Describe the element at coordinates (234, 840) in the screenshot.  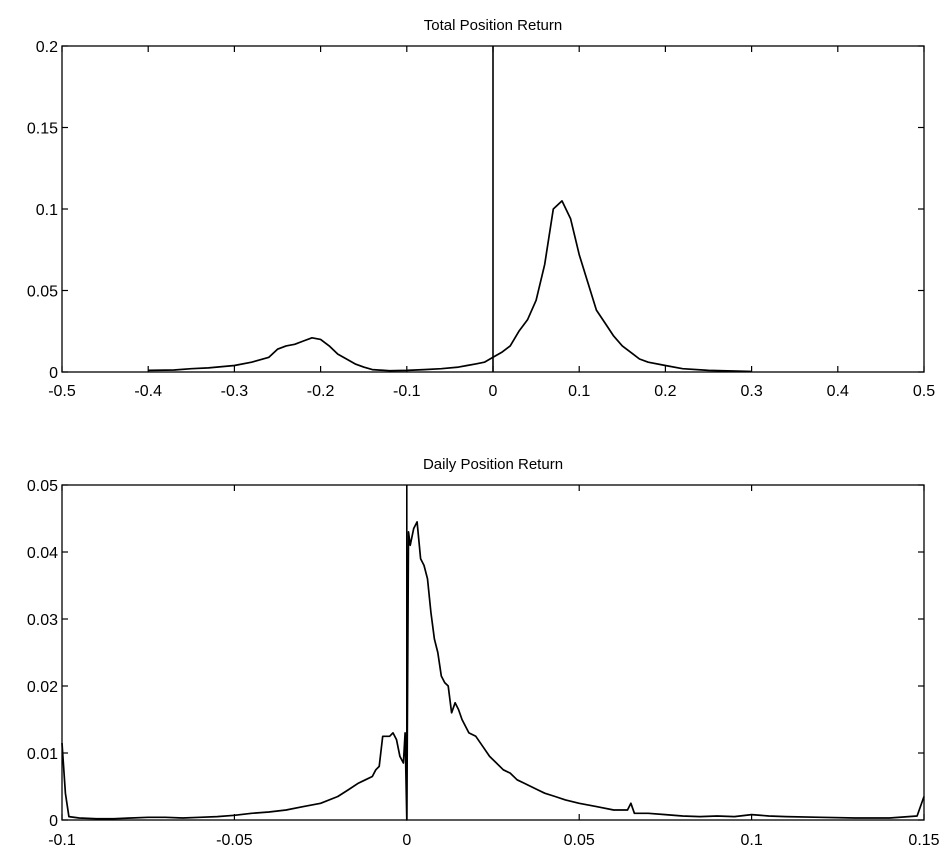
I see `daily-x-tick-label: -0.05` at that location.